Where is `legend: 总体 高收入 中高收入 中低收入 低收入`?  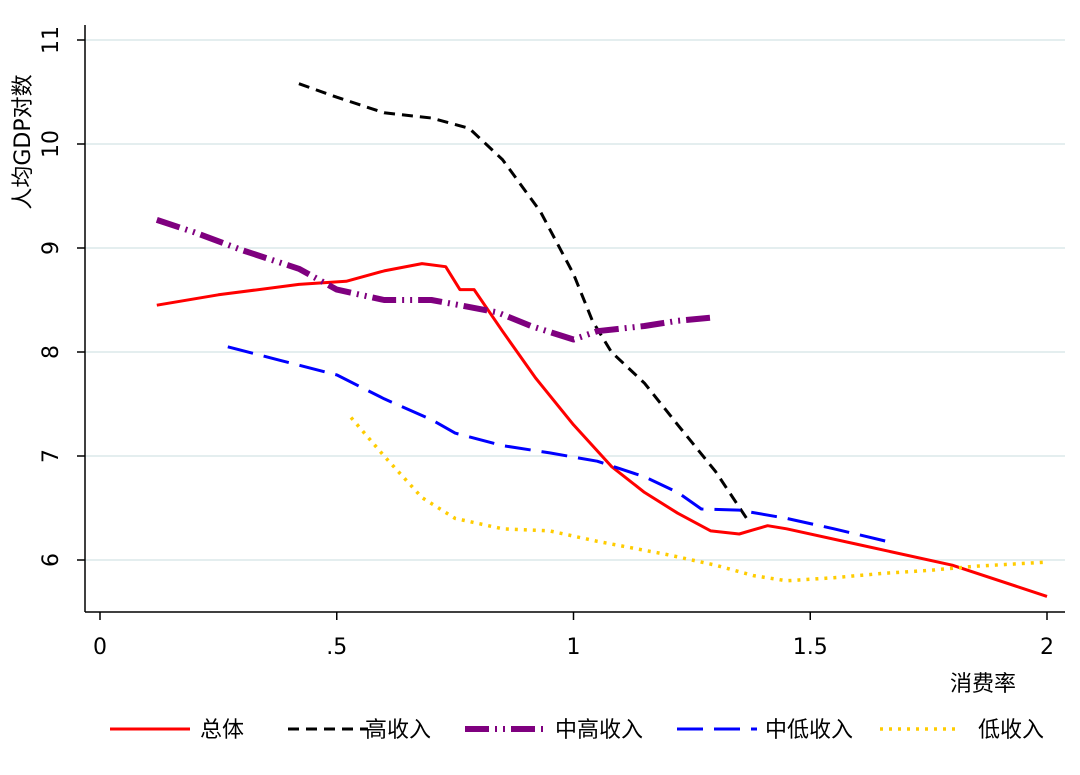
legend: 总体 高收入 中高收入 中低收入 低收入 is located at coordinates (577, 730).